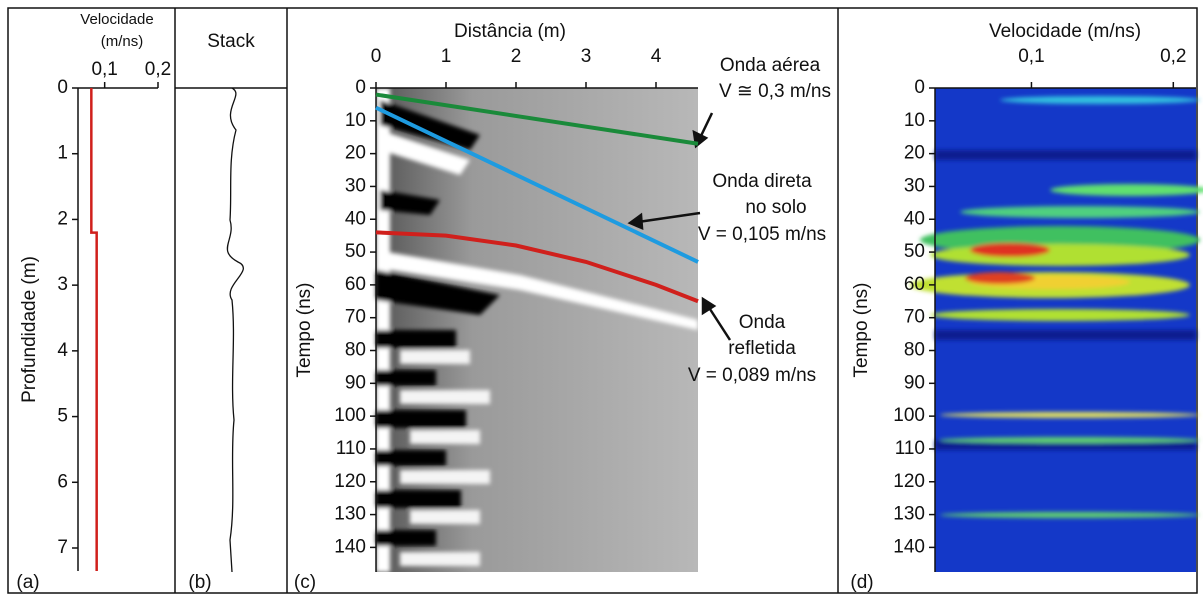 The image size is (1203, 599). What do you see at coordinates (762, 322) in the screenshot?
I see `annotation: Onda` at bounding box center [762, 322].